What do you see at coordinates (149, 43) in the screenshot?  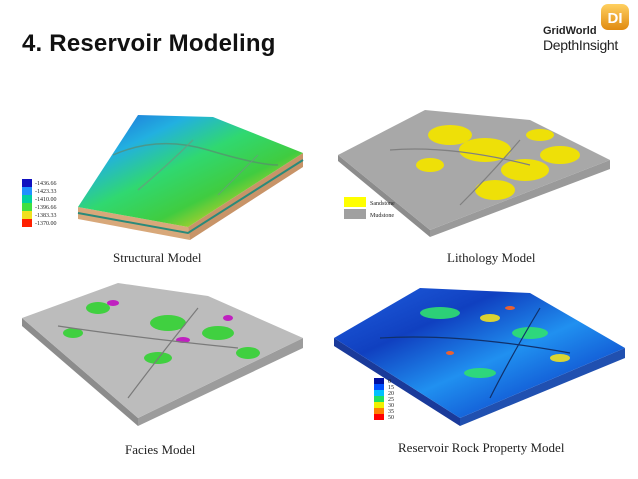 I see `slide-title: 4. Reservoir Modeling` at bounding box center [149, 43].